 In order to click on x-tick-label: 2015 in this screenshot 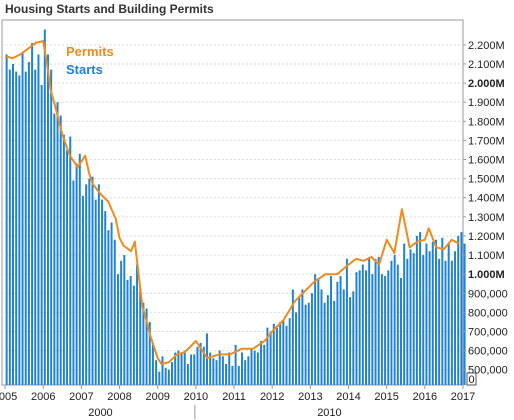, I will do `click(386, 397)`.